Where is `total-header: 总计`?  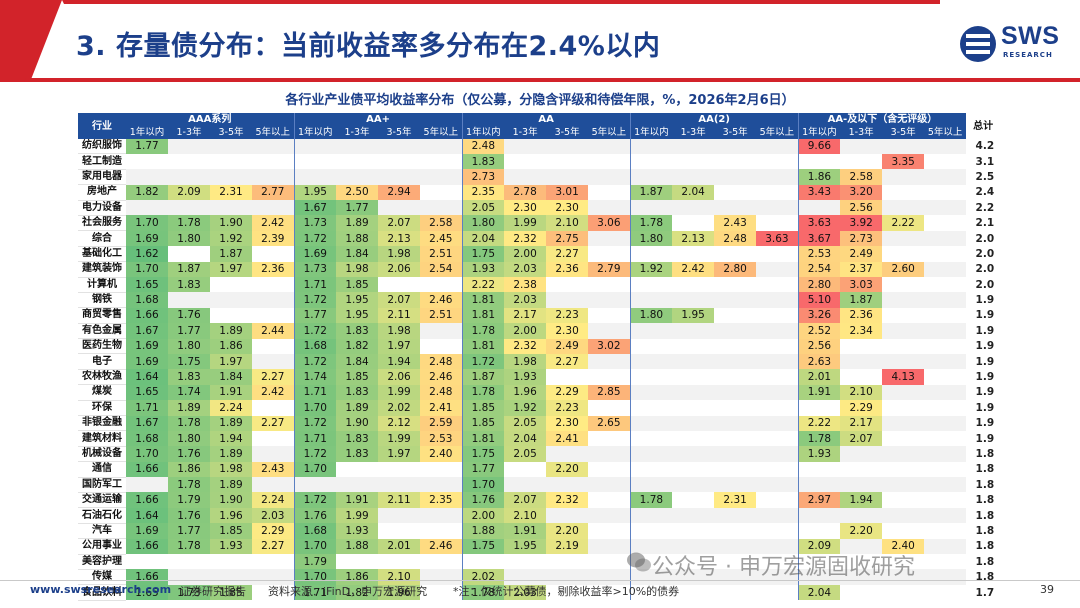 total-header: 总计 is located at coordinates (983, 126).